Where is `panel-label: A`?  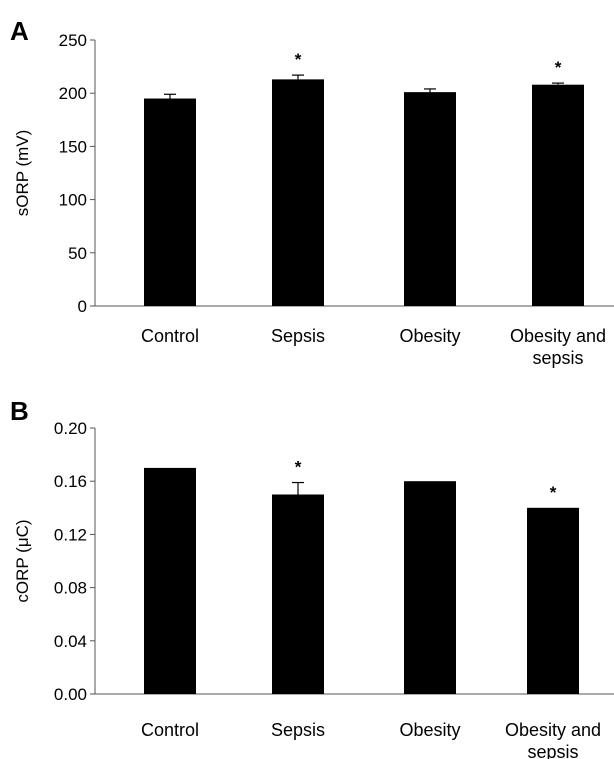
panel-label: A is located at coordinates (19, 31).